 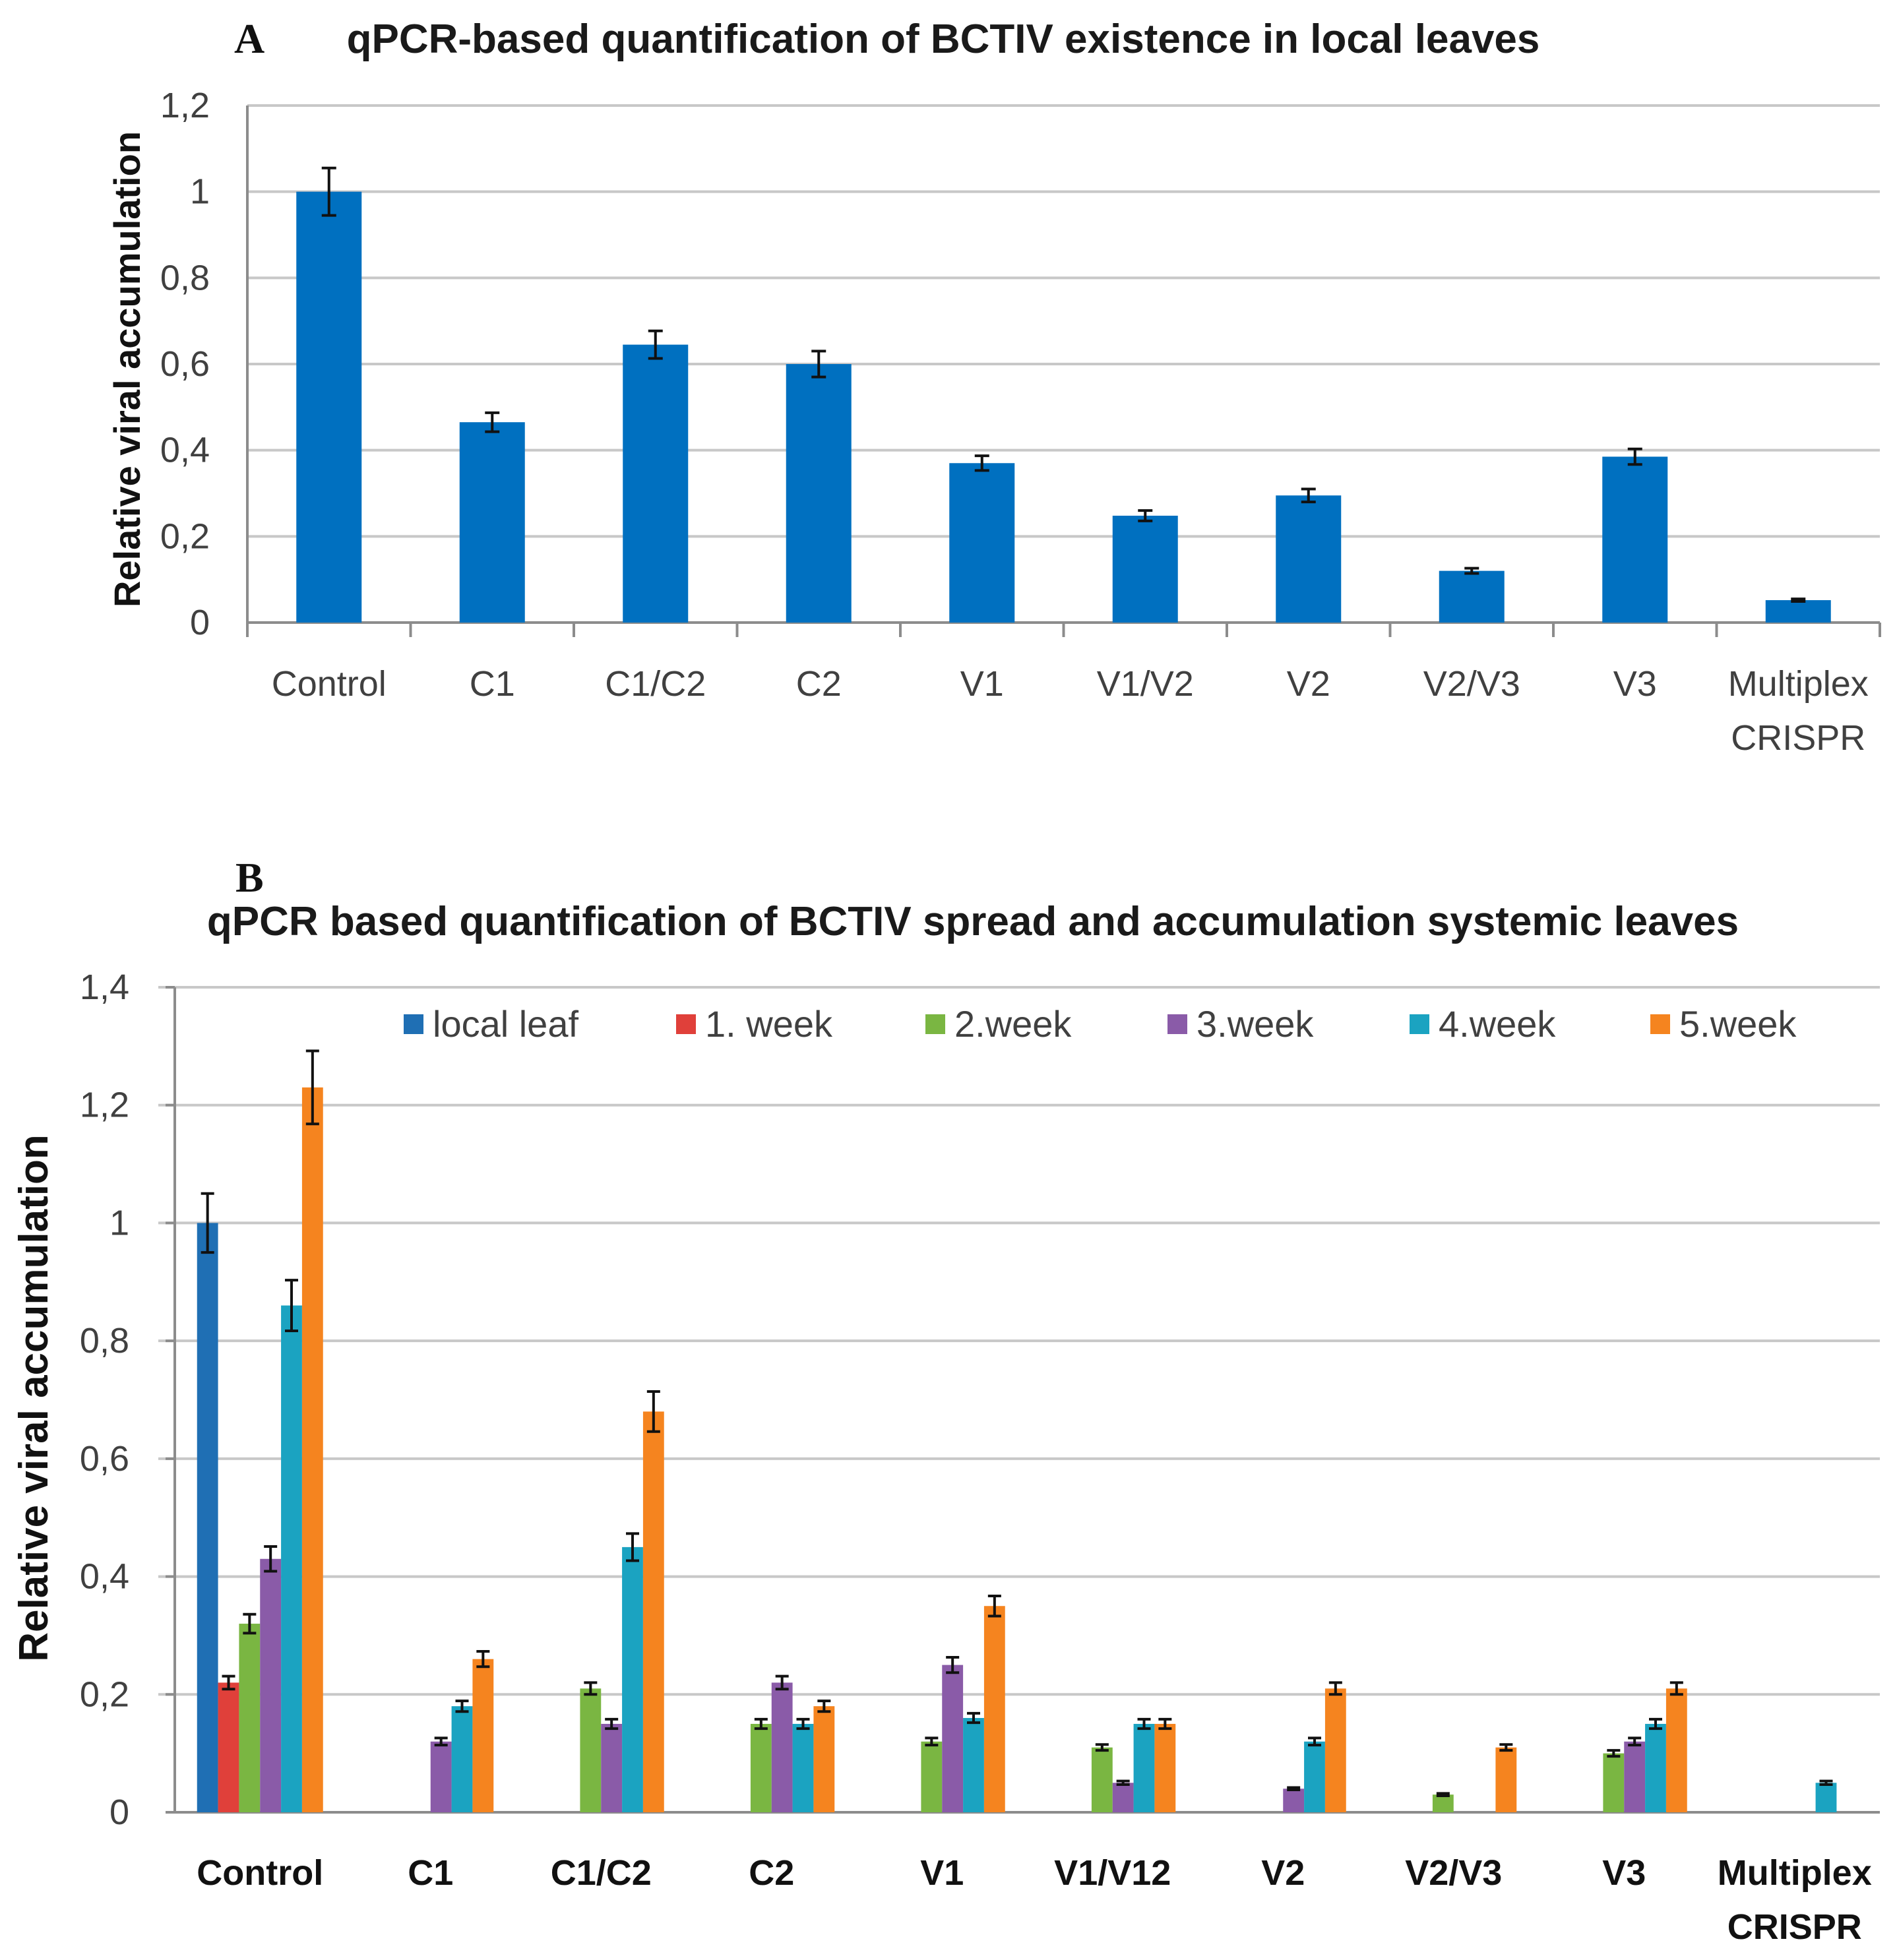 I want to click on y-tick-label: 1,4, so click(x=105, y=987).